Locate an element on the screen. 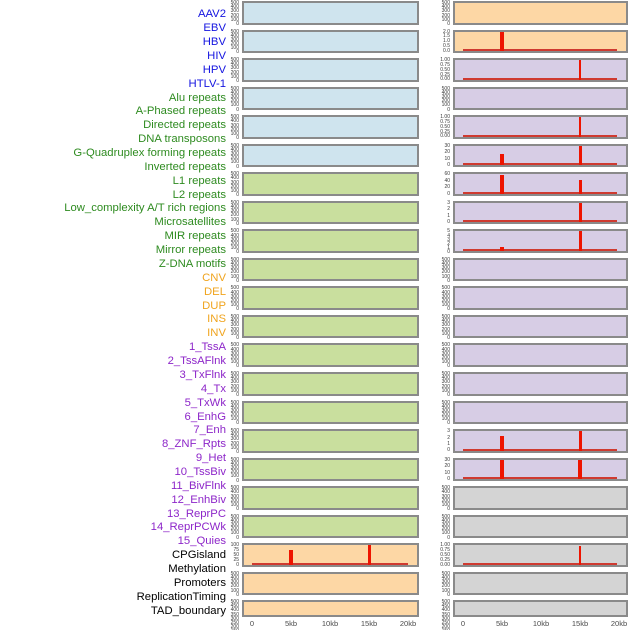  track-label-l1-repeats: L1 repeats is located at coordinates (199, 180).